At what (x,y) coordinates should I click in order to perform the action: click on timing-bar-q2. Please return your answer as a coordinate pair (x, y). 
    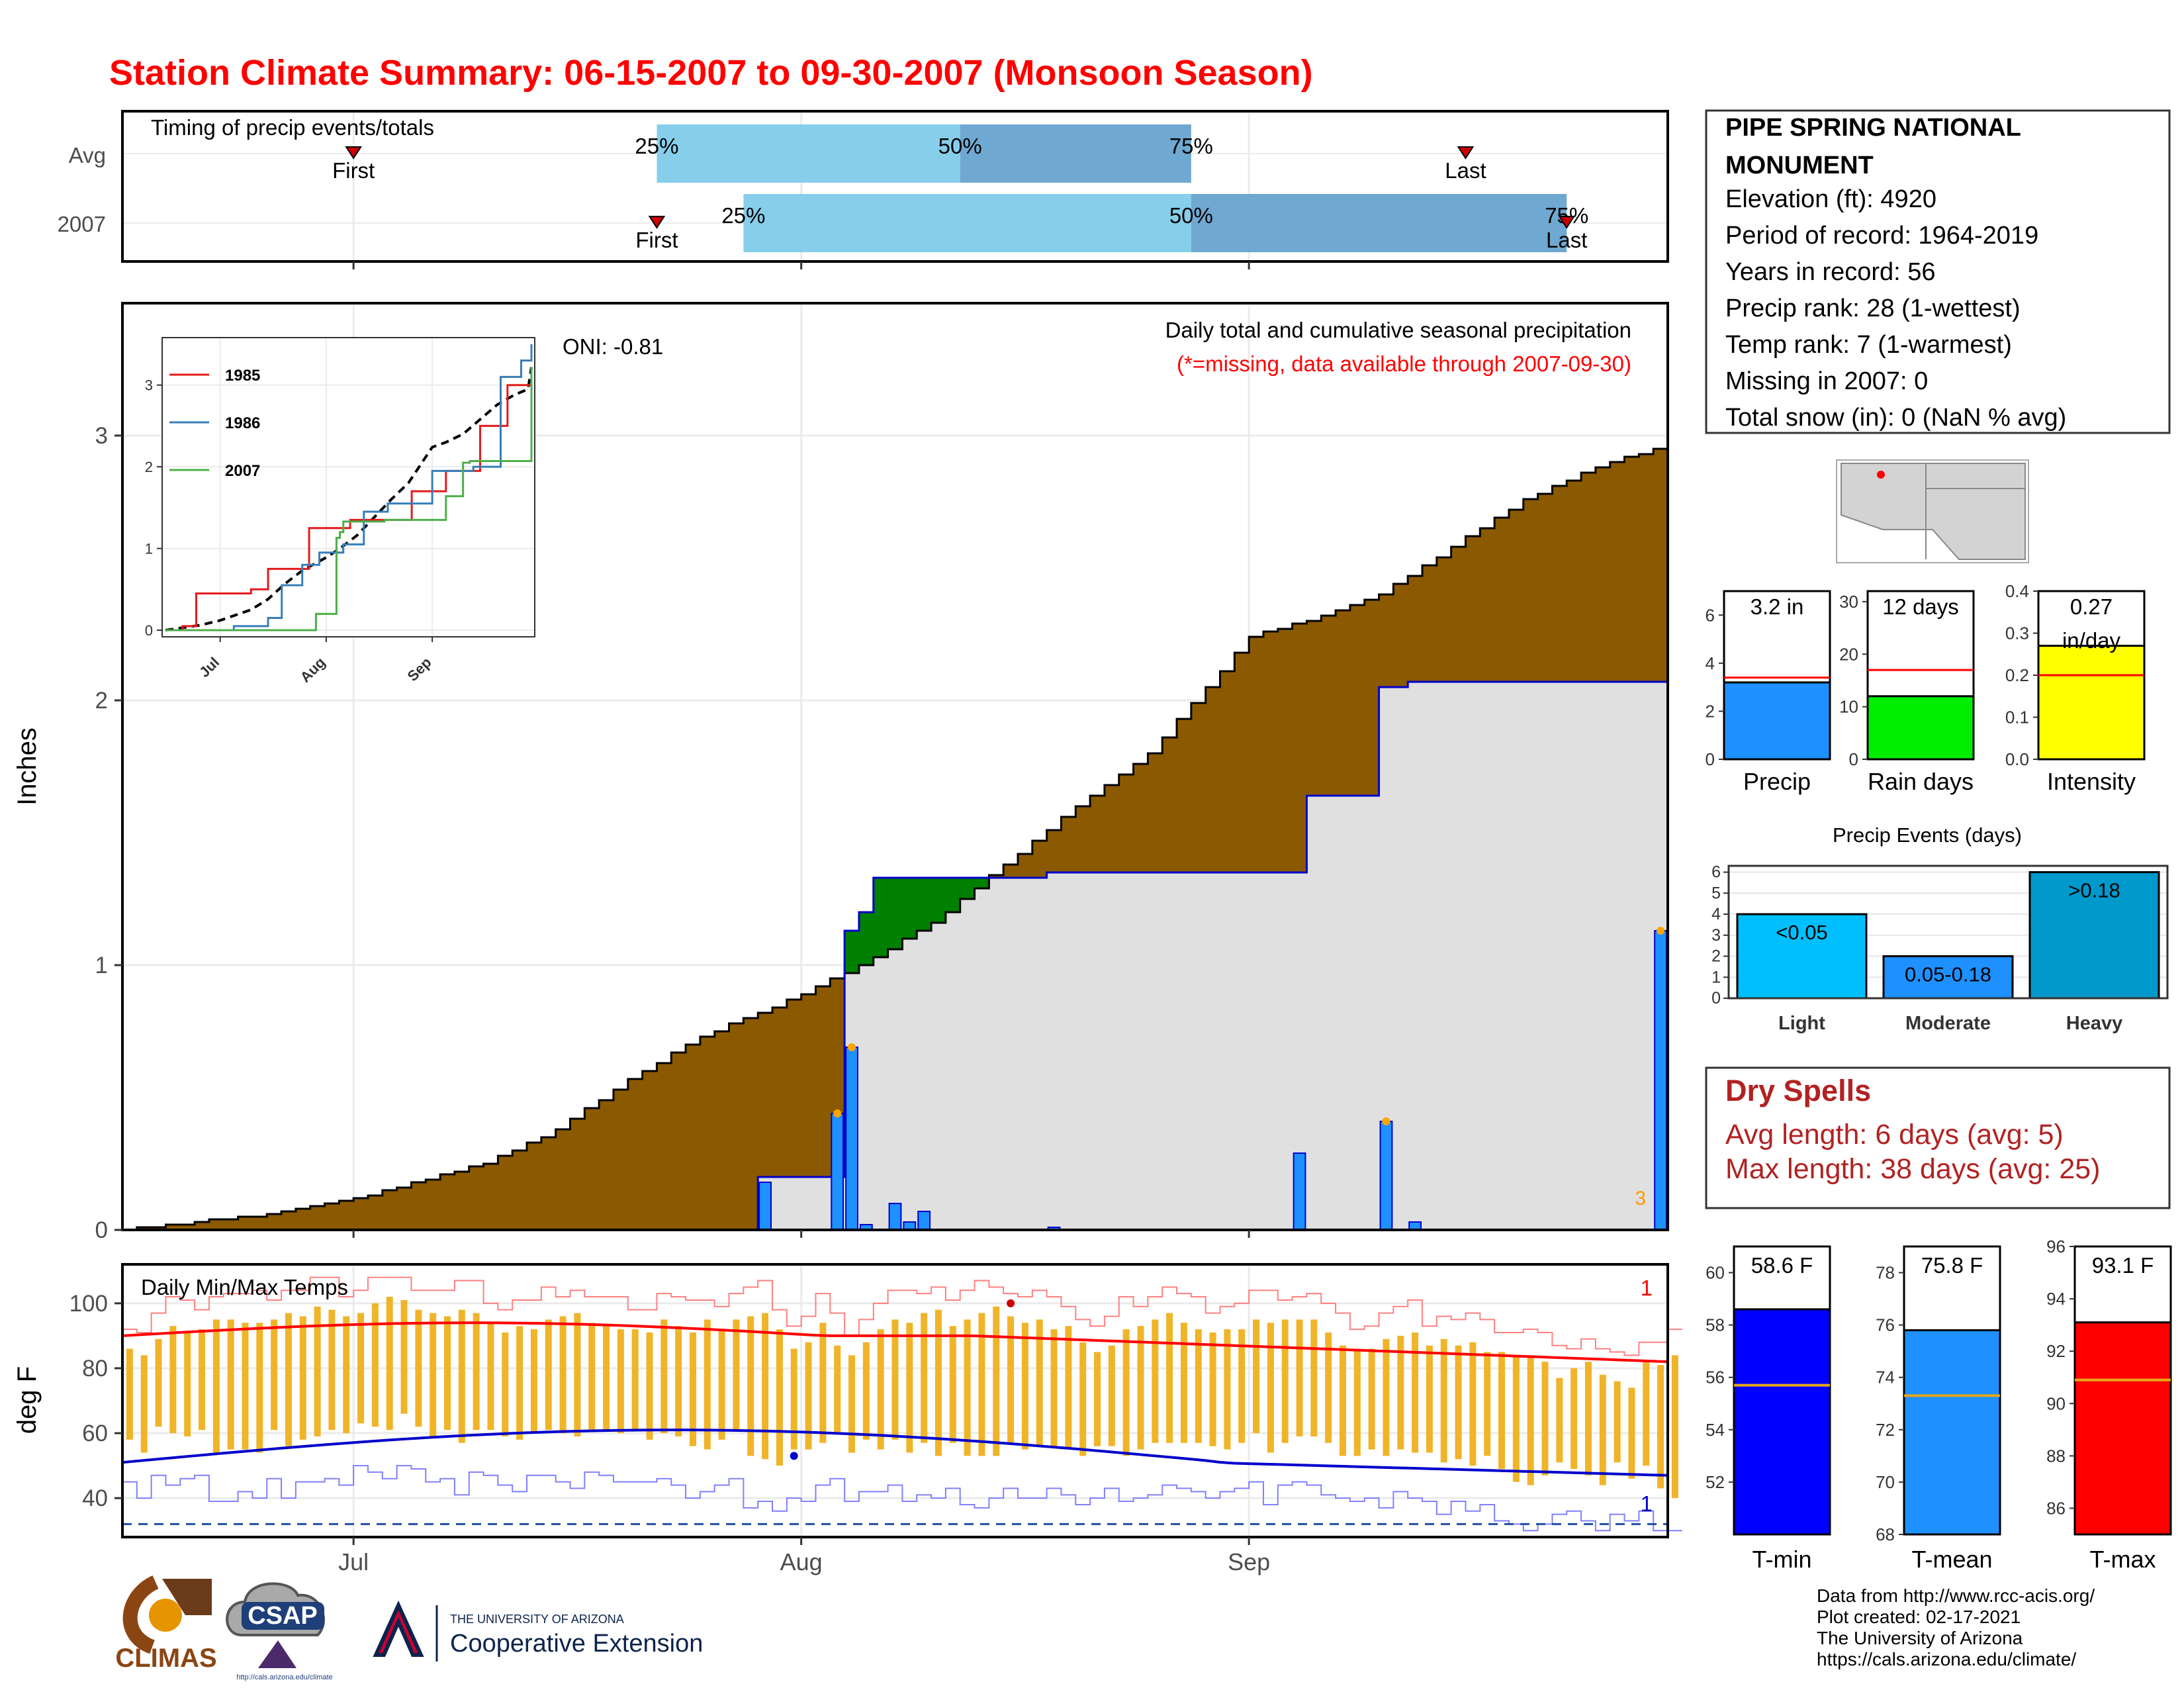
    Looking at the image, I should click on (1379, 223).